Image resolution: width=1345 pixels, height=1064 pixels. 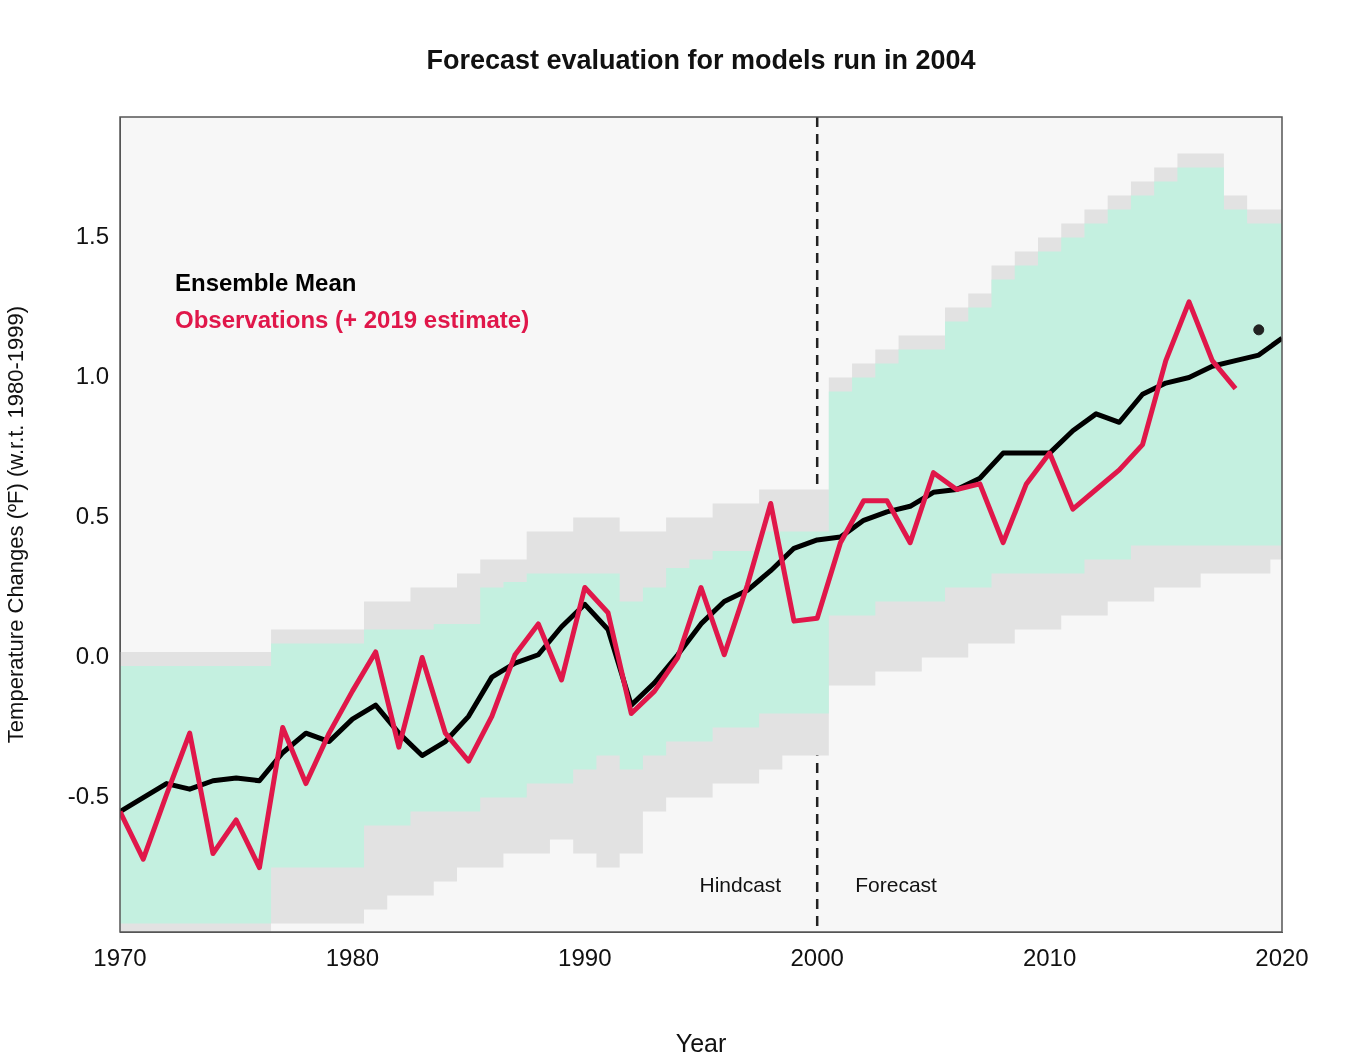 I want to click on y-tick-label: 0.0, so click(x=92, y=656).